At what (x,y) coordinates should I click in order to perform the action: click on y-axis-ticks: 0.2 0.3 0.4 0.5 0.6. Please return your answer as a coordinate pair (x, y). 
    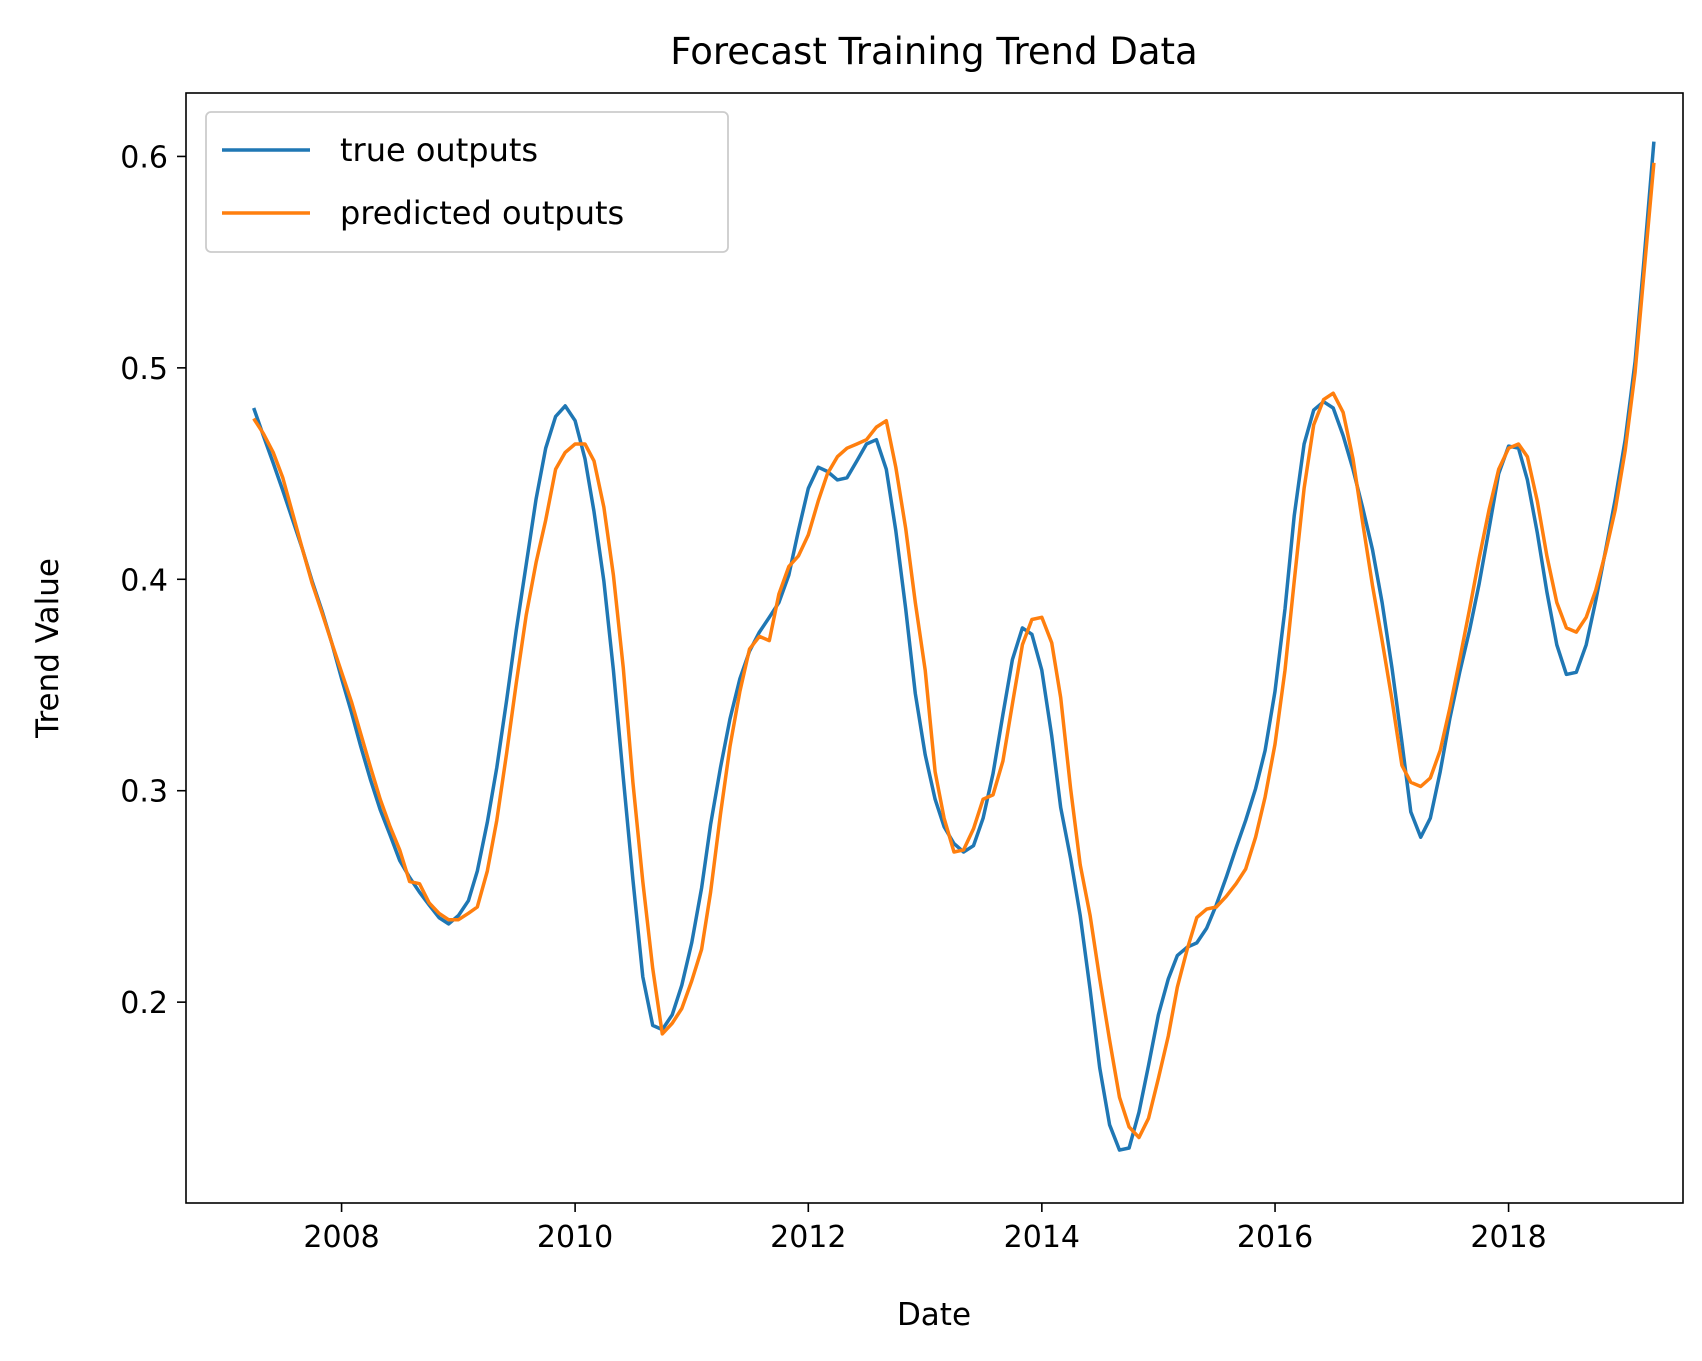
    Looking at the image, I should click on (153, 580).